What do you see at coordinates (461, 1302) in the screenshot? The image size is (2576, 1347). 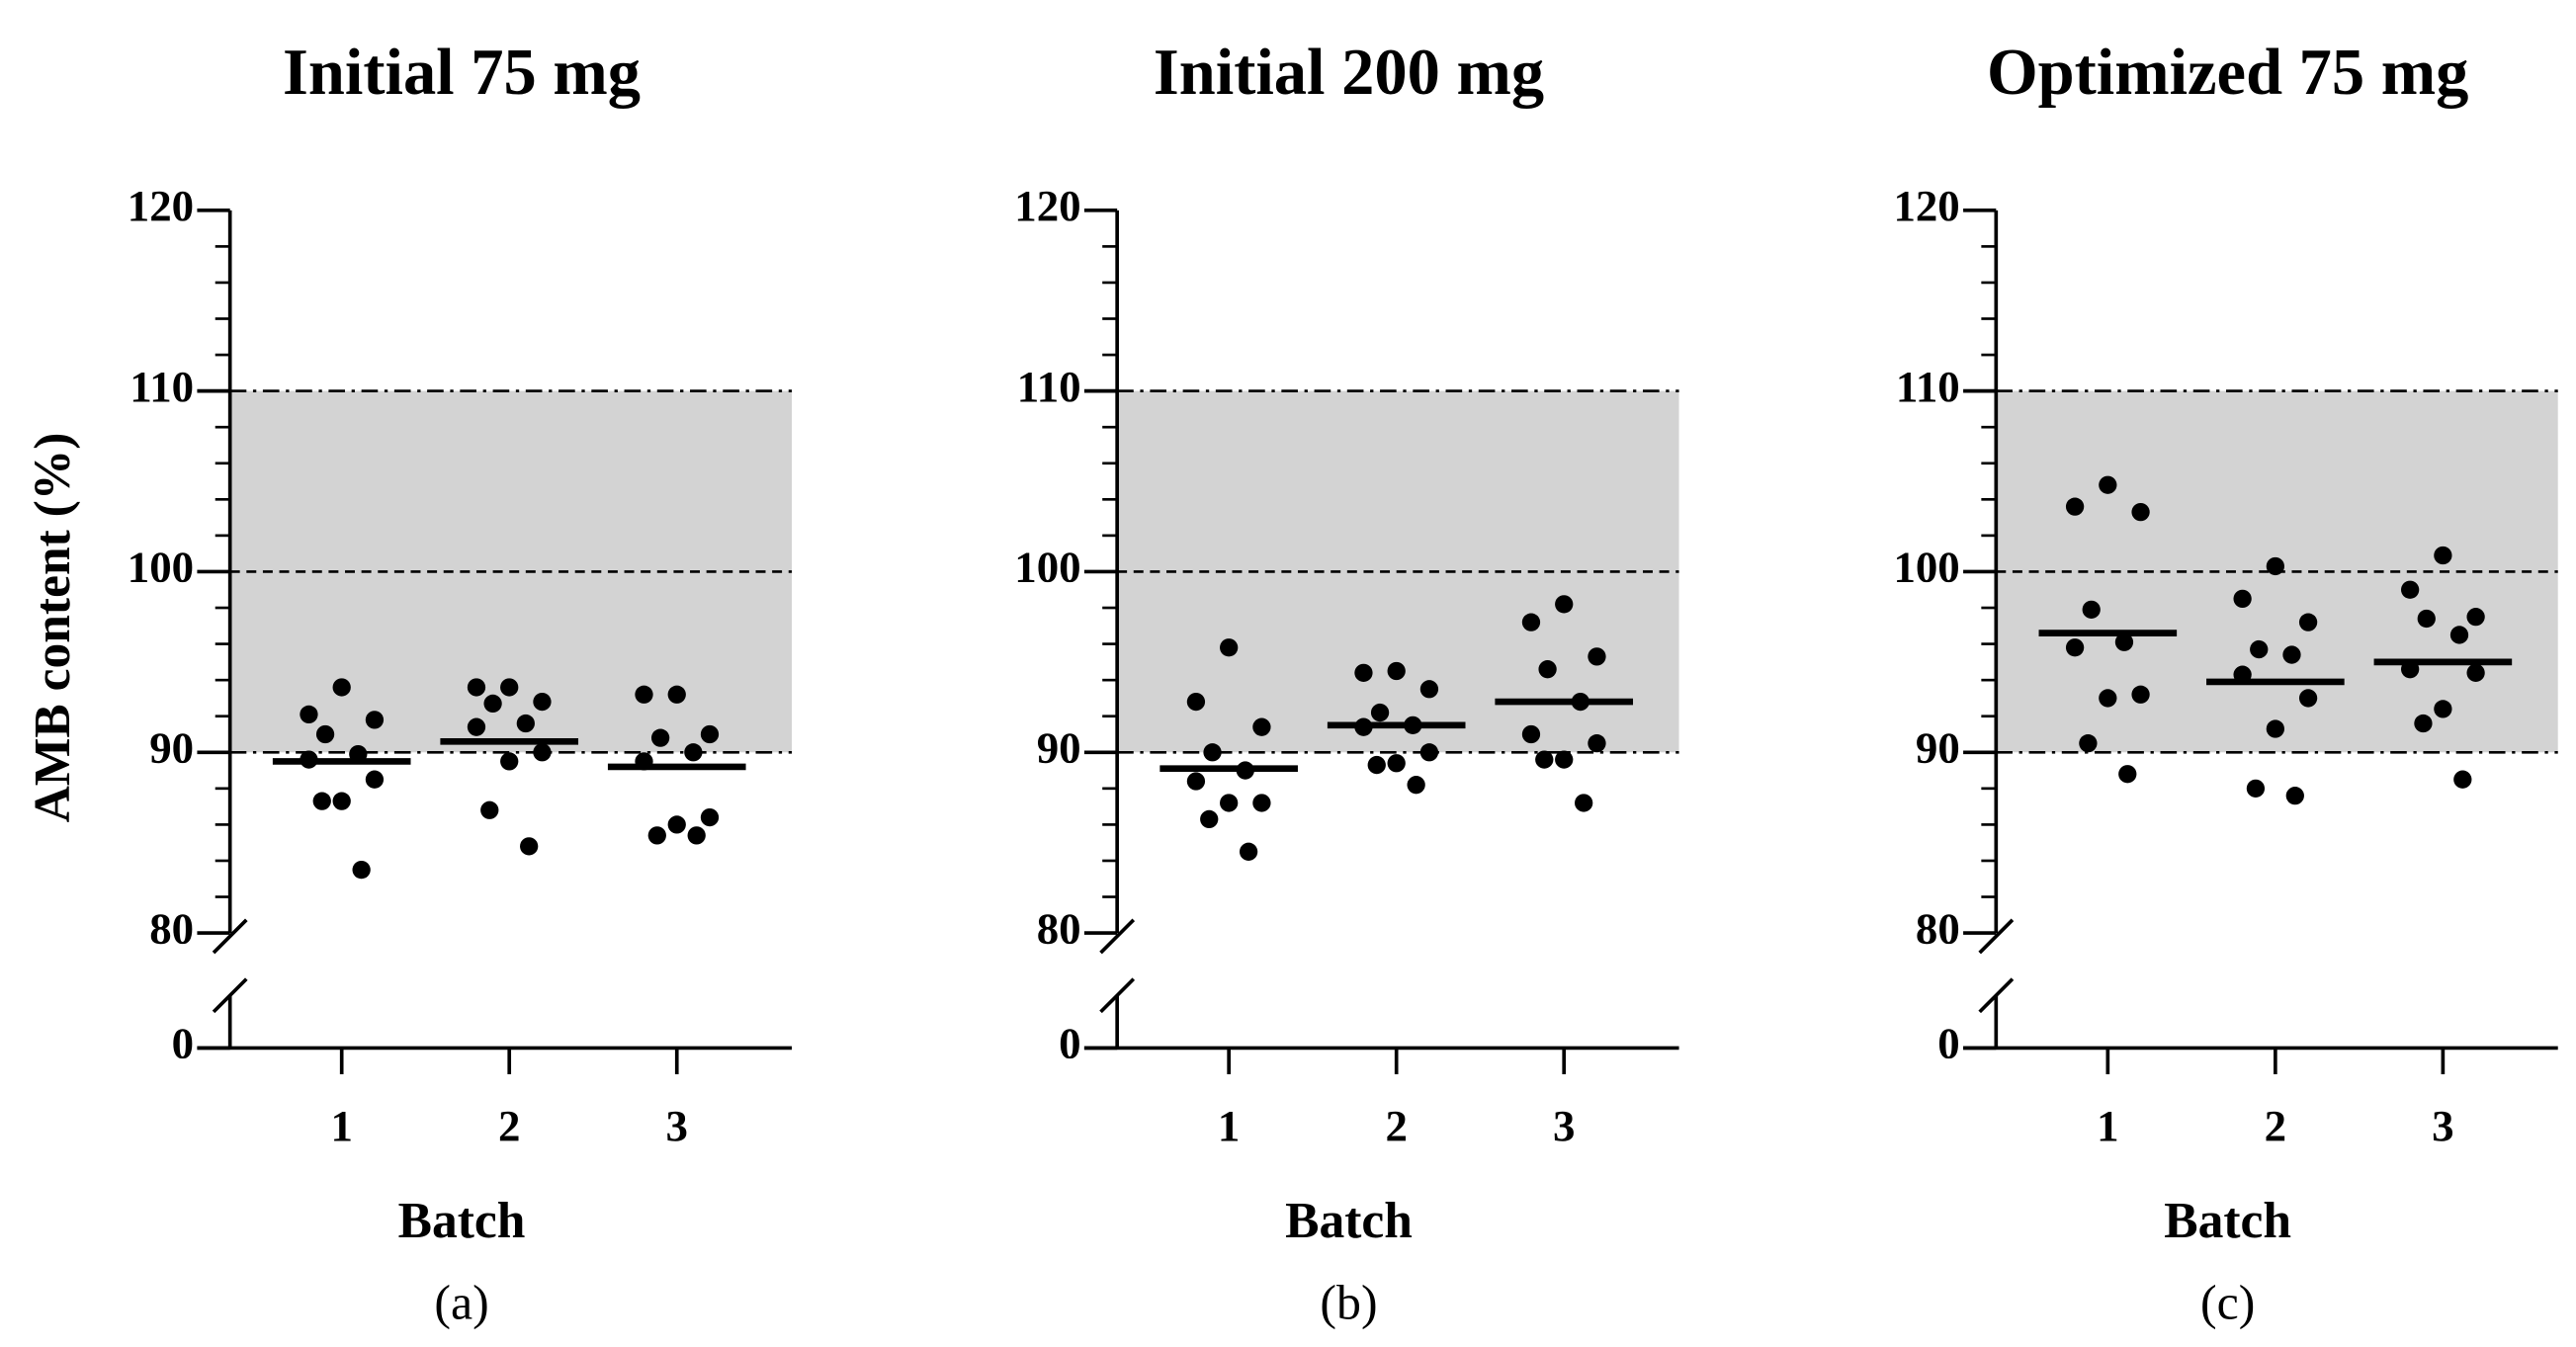 I see `caption: (a)` at bounding box center [461, 1302].